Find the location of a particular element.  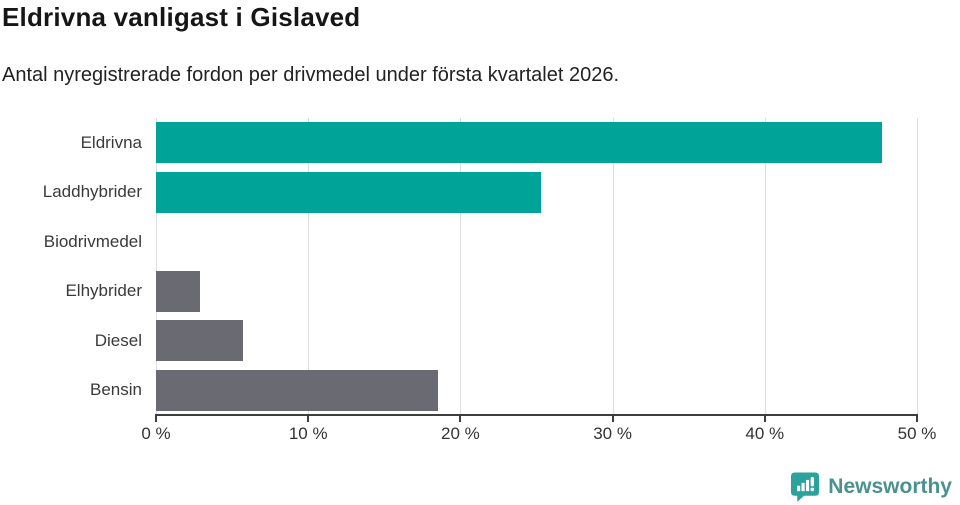

x-axis-tick-label: 50 % is located at coordinates (917, 433).